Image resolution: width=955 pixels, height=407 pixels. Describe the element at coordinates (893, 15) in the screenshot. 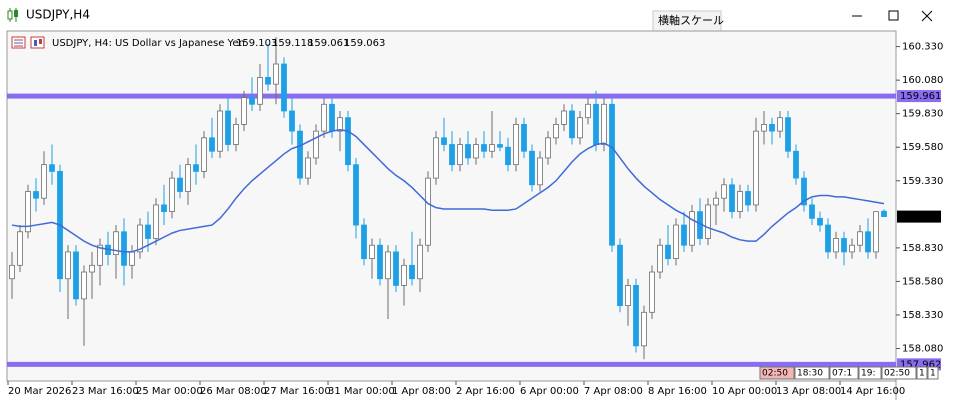

I see `maximize-button` at that location.